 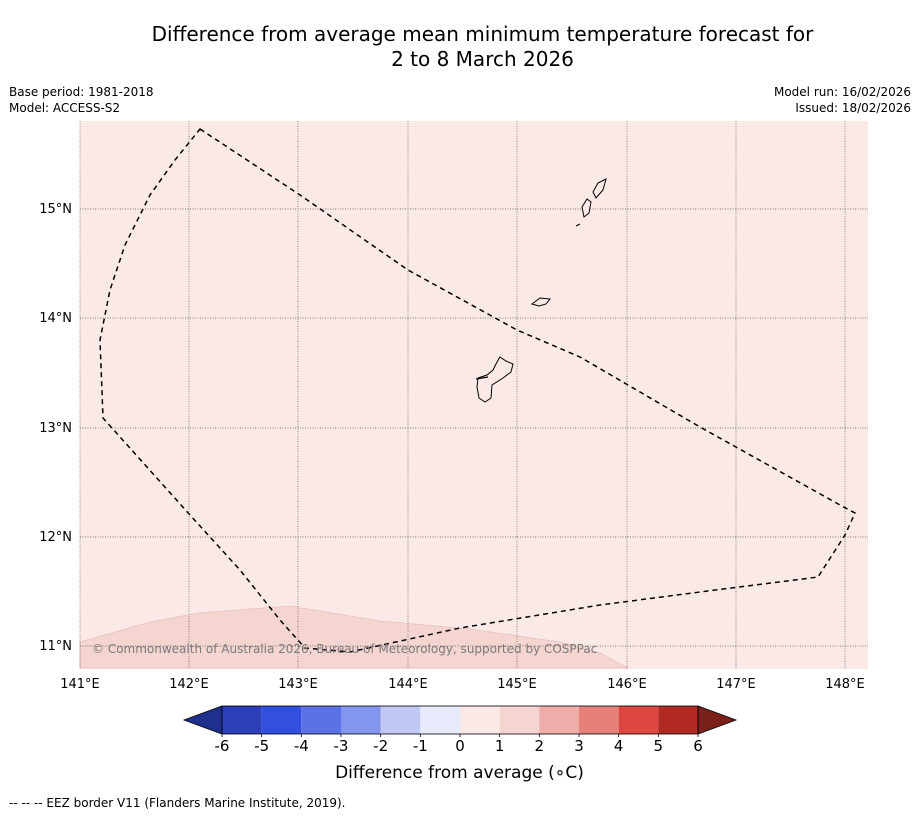 I want to click on title-line-2: 2 to 8 March 2026, so click(x=482, y=59).